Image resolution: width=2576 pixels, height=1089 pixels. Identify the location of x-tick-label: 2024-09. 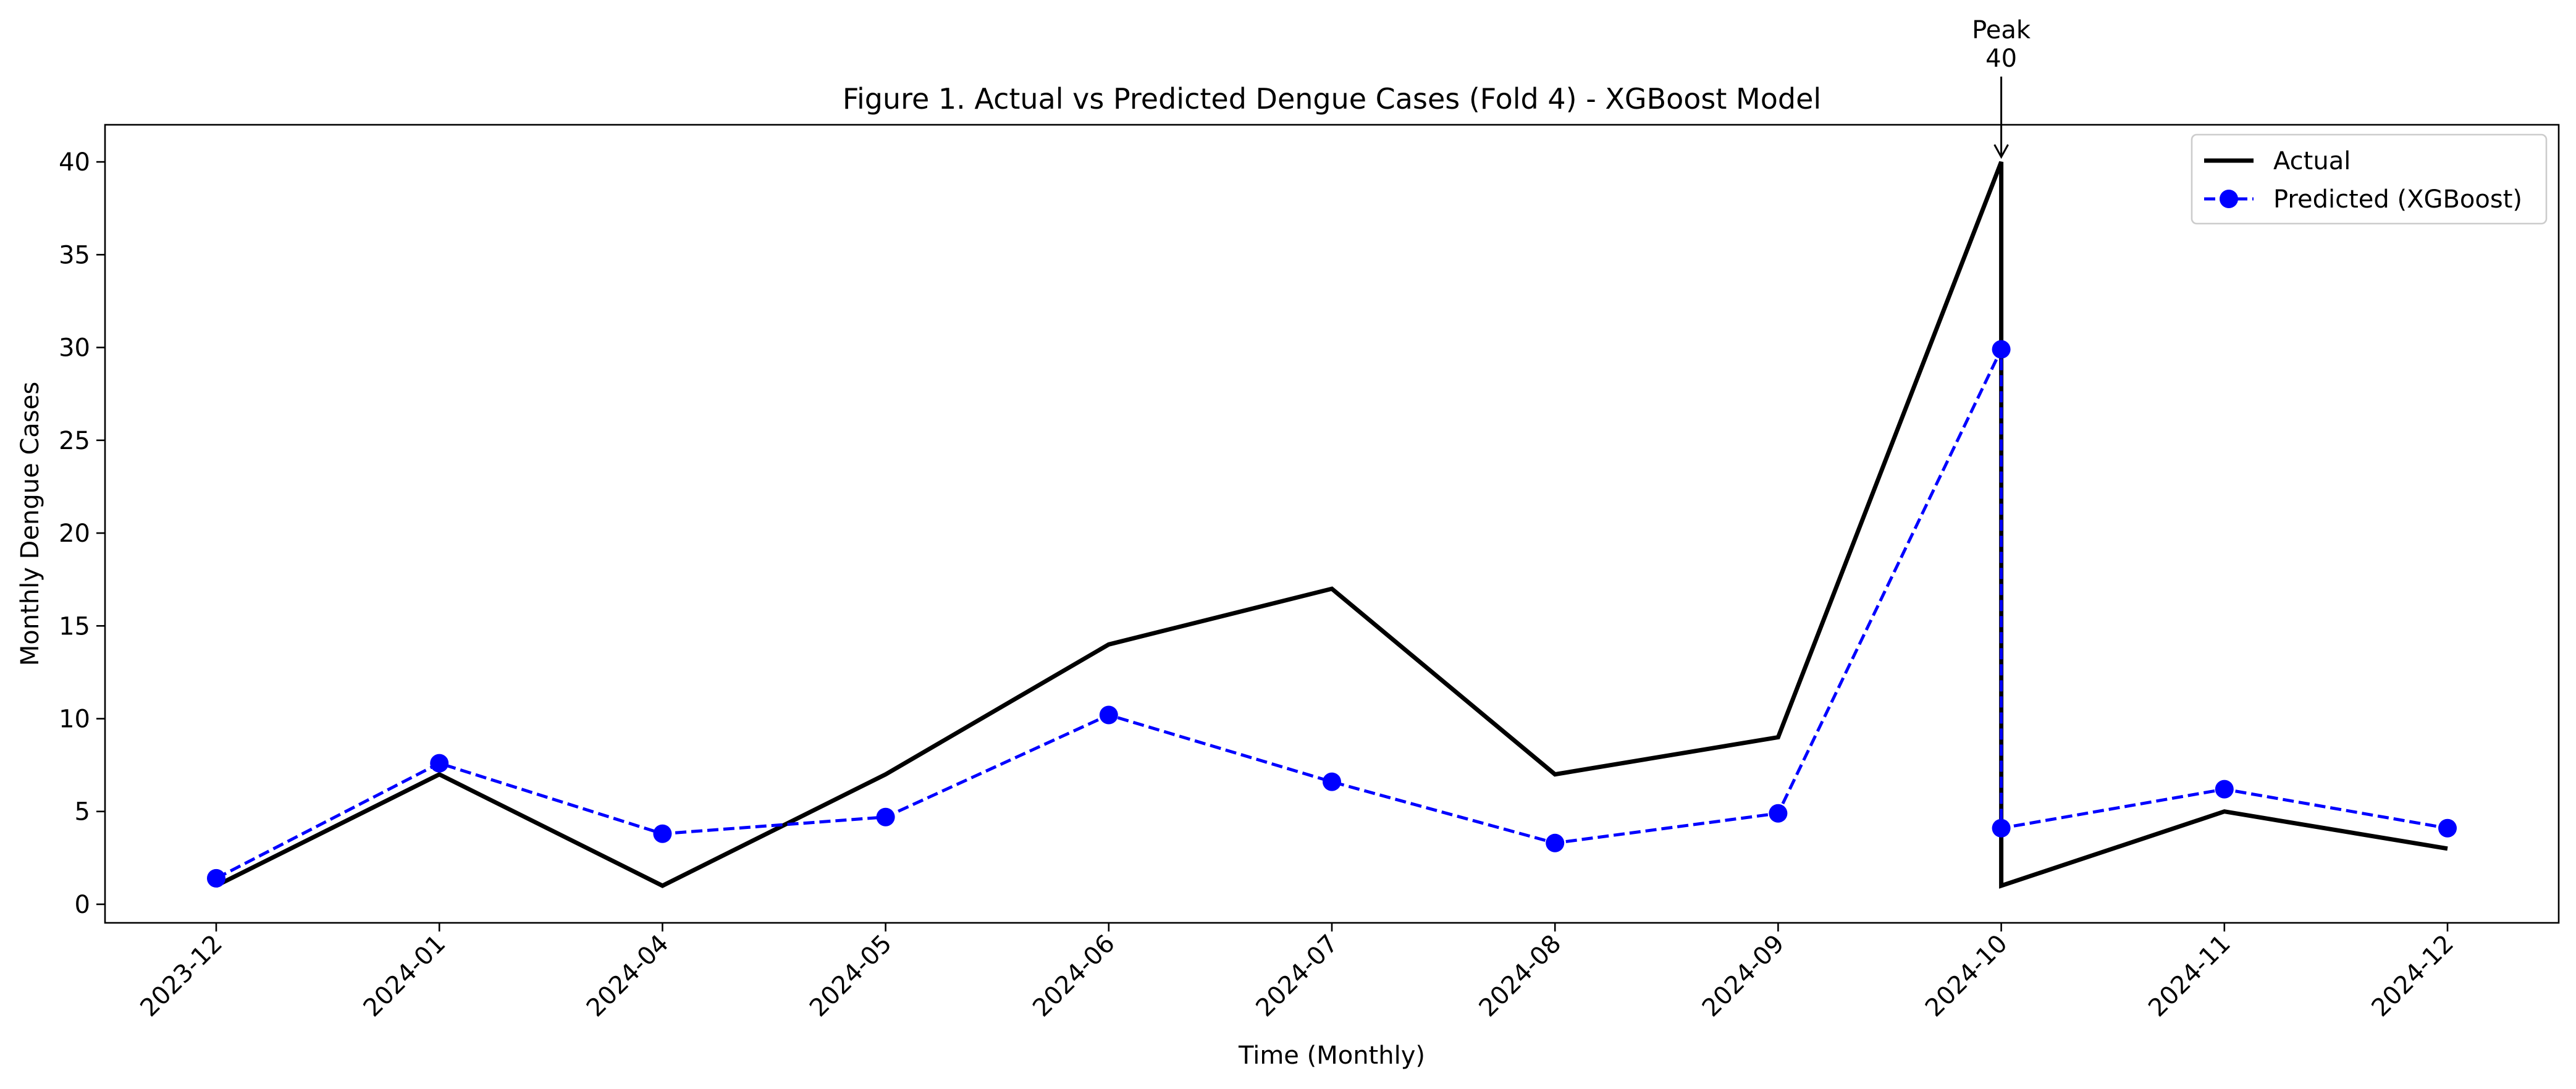
(1743, 976).